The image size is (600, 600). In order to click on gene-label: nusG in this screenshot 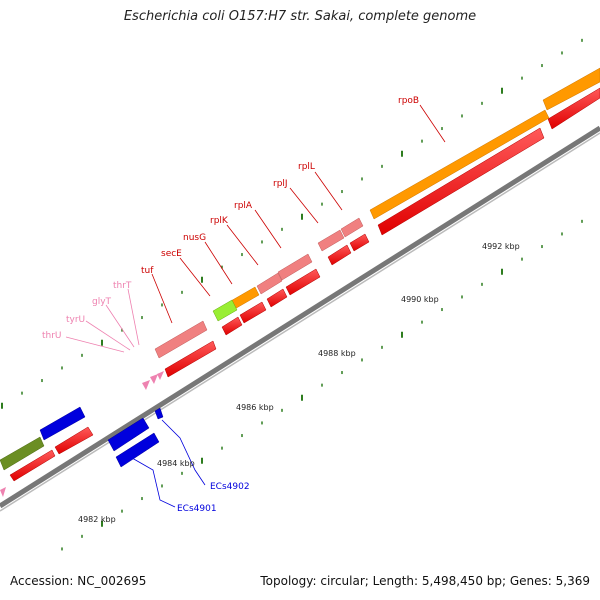, I will do `click(194, 238)`.